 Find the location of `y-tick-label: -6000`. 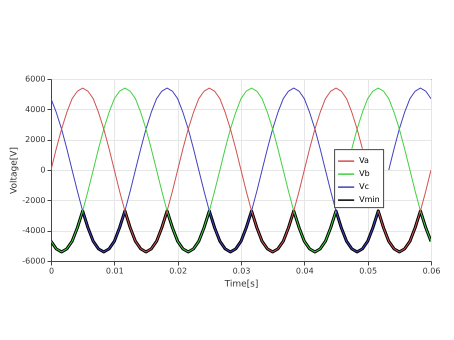

y-tick-label: -6000 is located at coordinates (34, 261).